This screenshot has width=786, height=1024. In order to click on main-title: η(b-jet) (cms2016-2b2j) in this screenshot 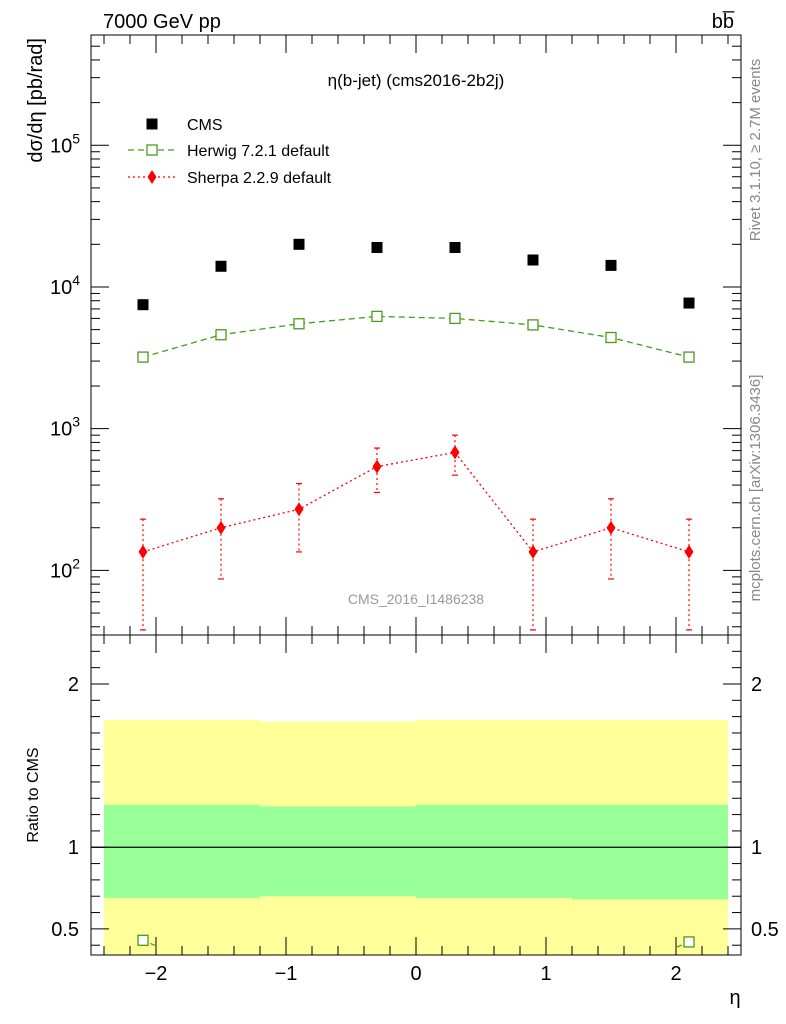, I will do `click(416, 80)`.